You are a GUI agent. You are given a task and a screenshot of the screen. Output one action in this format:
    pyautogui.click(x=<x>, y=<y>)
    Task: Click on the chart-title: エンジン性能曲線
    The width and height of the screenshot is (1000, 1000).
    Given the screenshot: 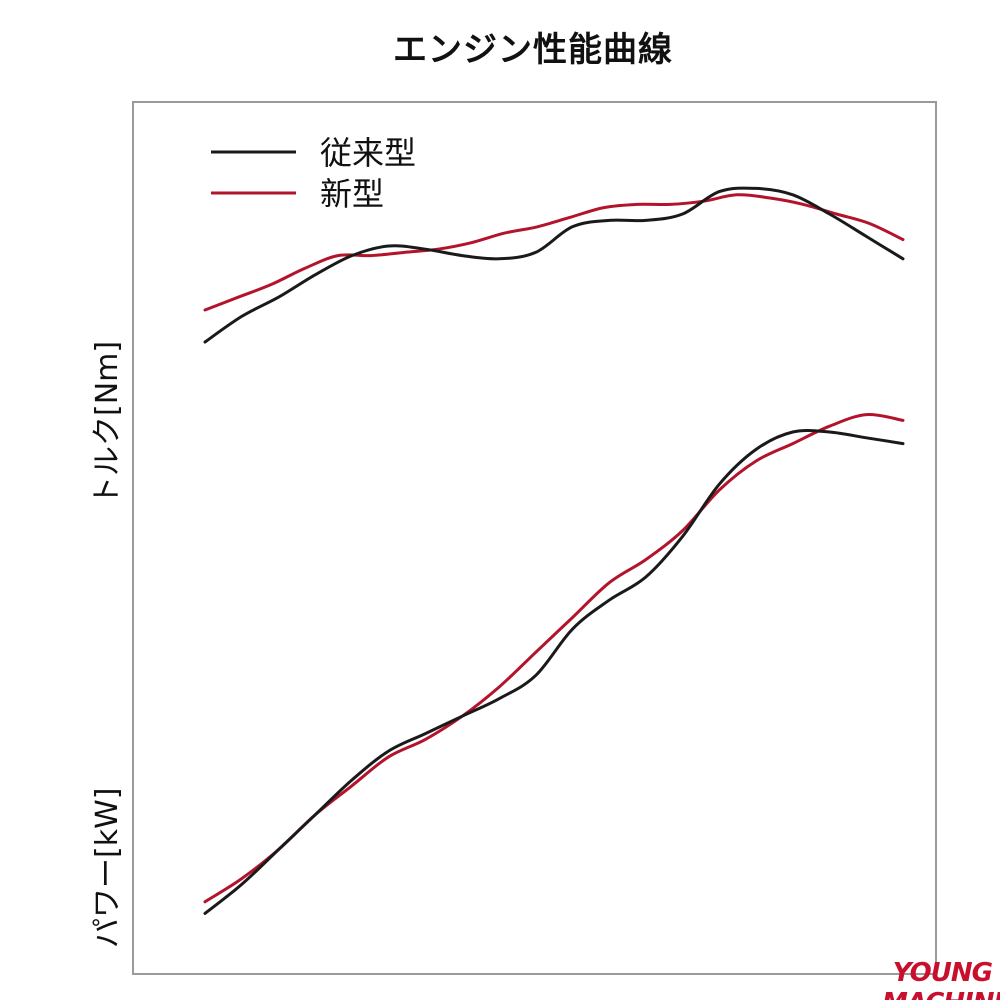 What is the action you would take?
    pyautogui.click(x=533, y=50)
    